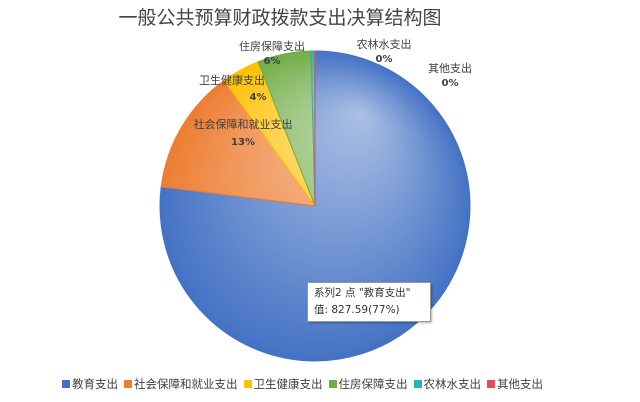 The height and width of the screenshot is (402, 640). I want to click on data-label-category: 卫生健康支出, so click(232, 80).